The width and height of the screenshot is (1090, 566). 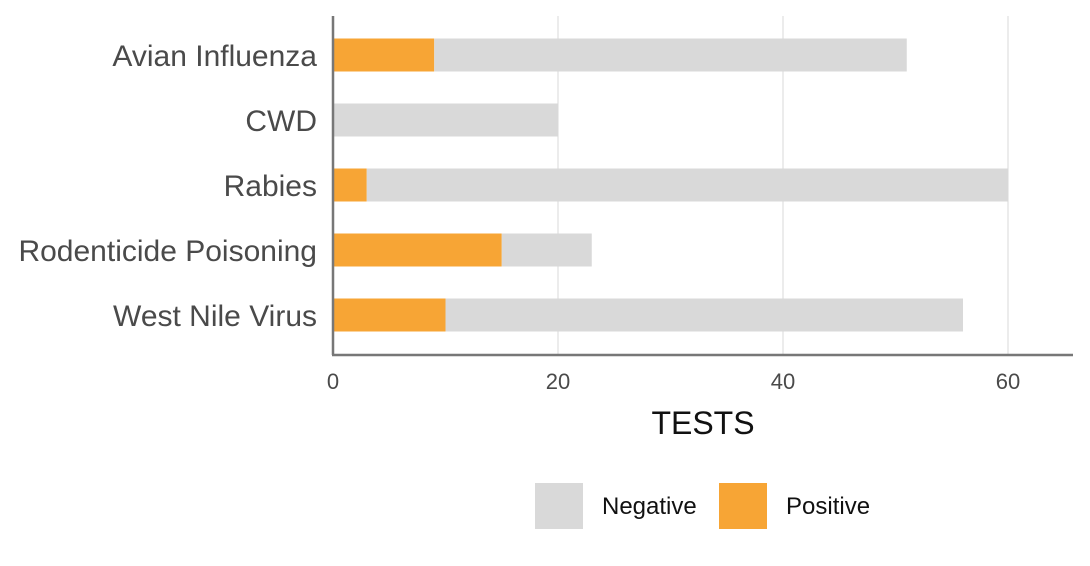 What do you see at coordinates (649, 506) in the screenshot?
I see `legend-label-negative: Negative` at bounding box center [649, 506].